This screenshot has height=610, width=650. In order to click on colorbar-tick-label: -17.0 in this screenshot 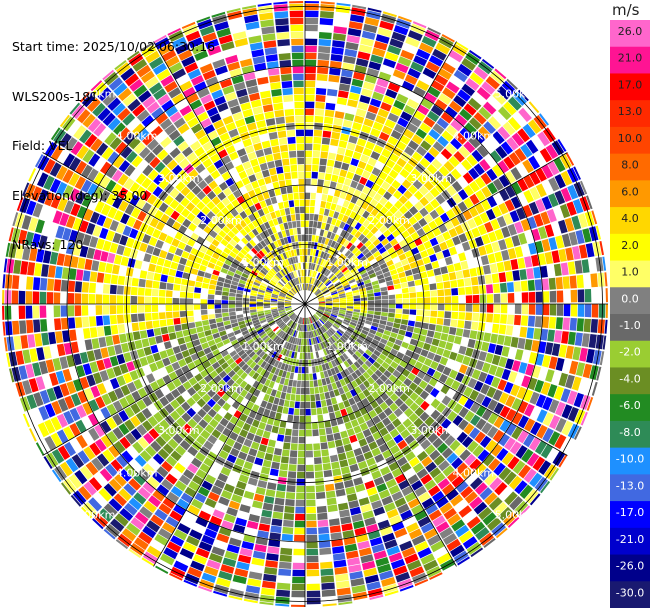, I will do `click(630, 512)`.